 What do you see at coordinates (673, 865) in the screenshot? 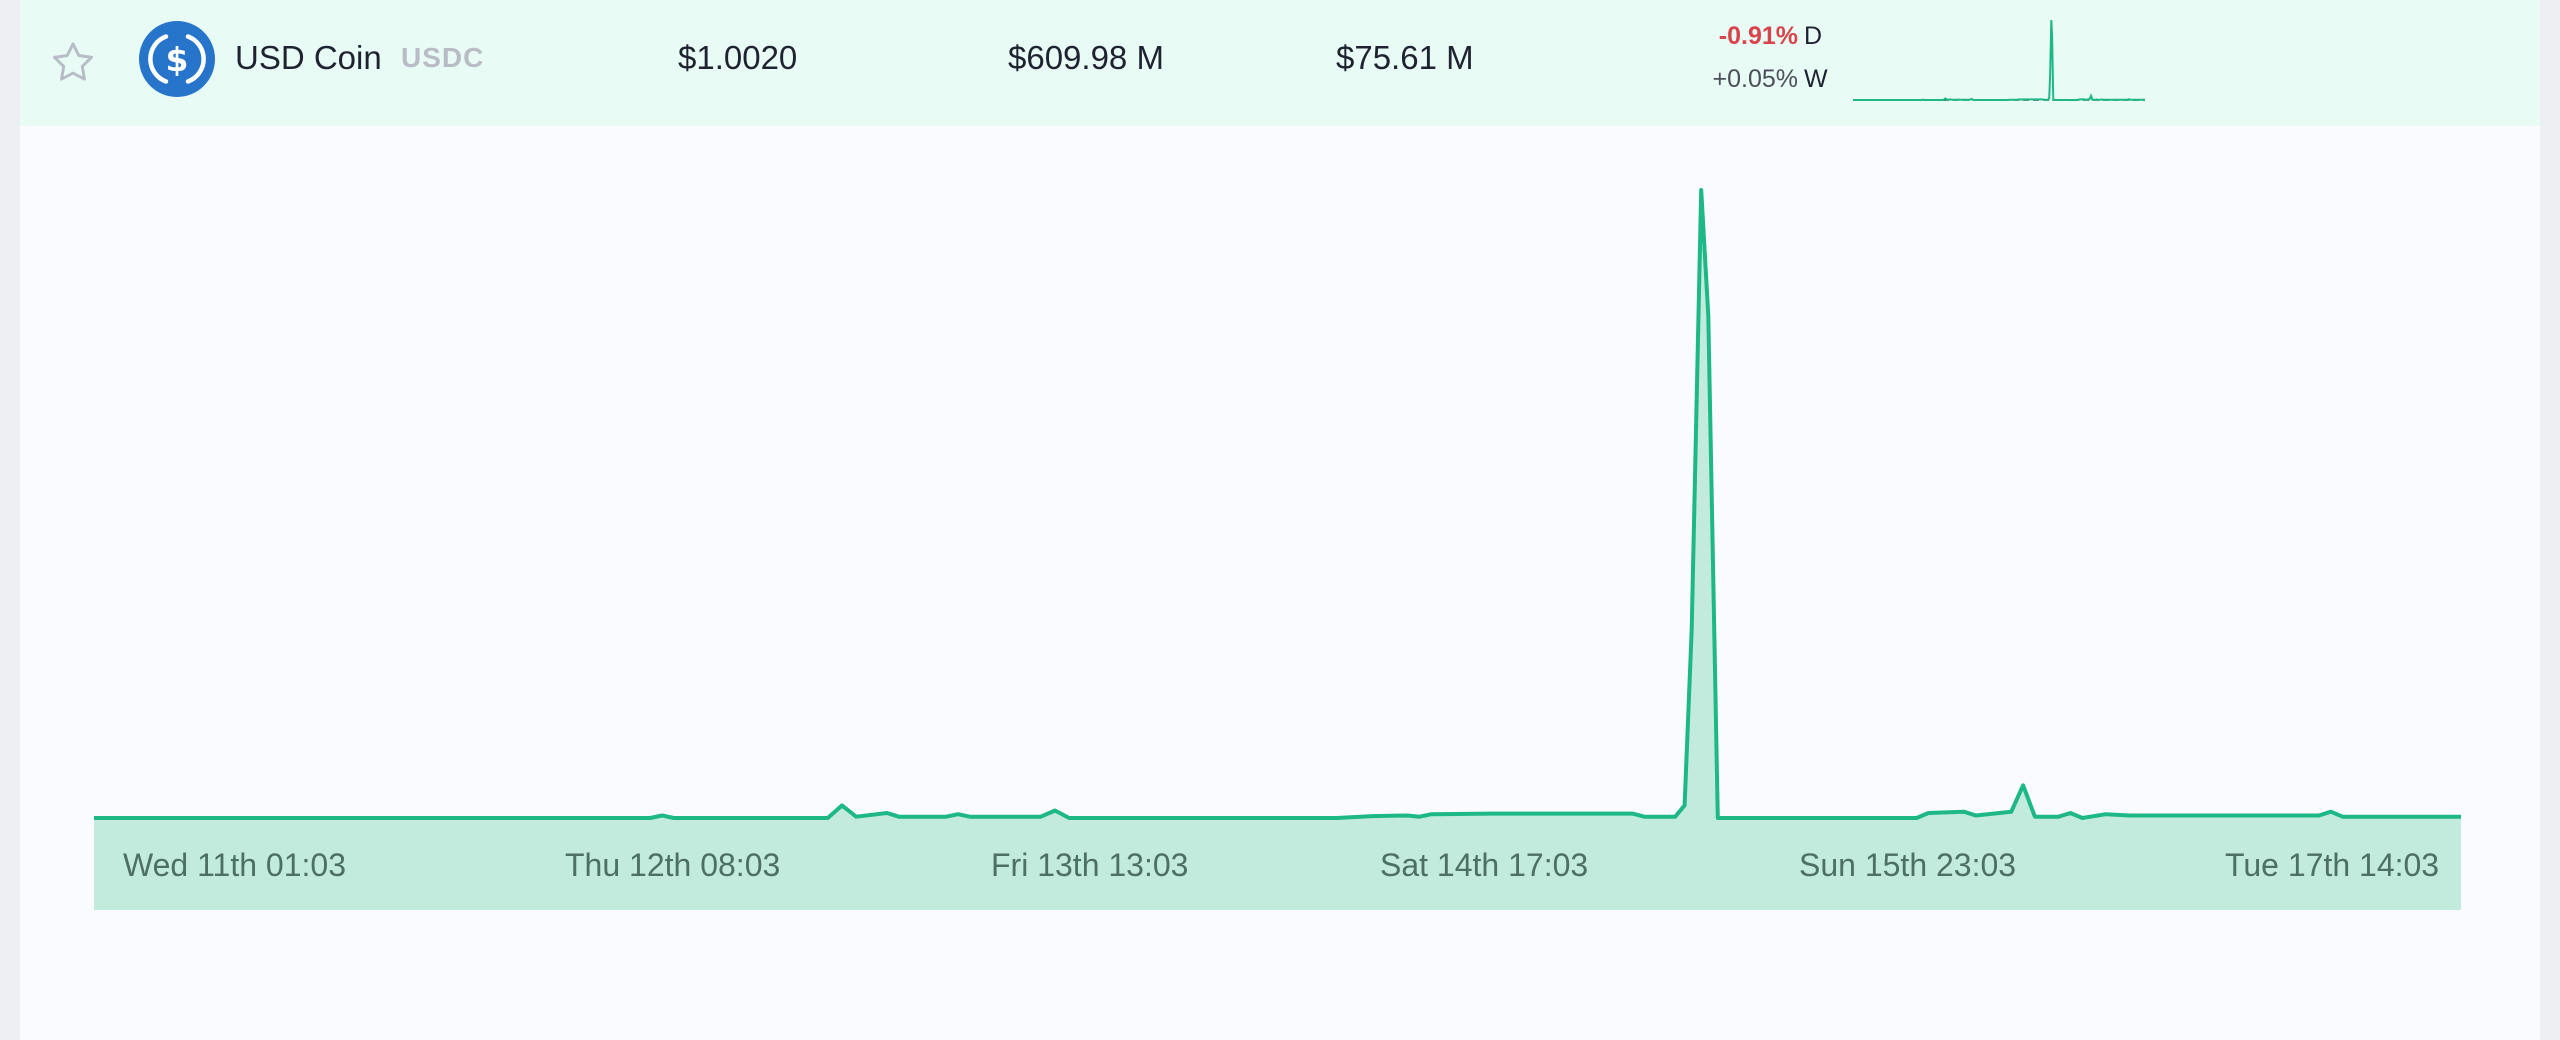
I see `x-tick-label: Thu 12th 08:03` at bounding box center [673, 865].